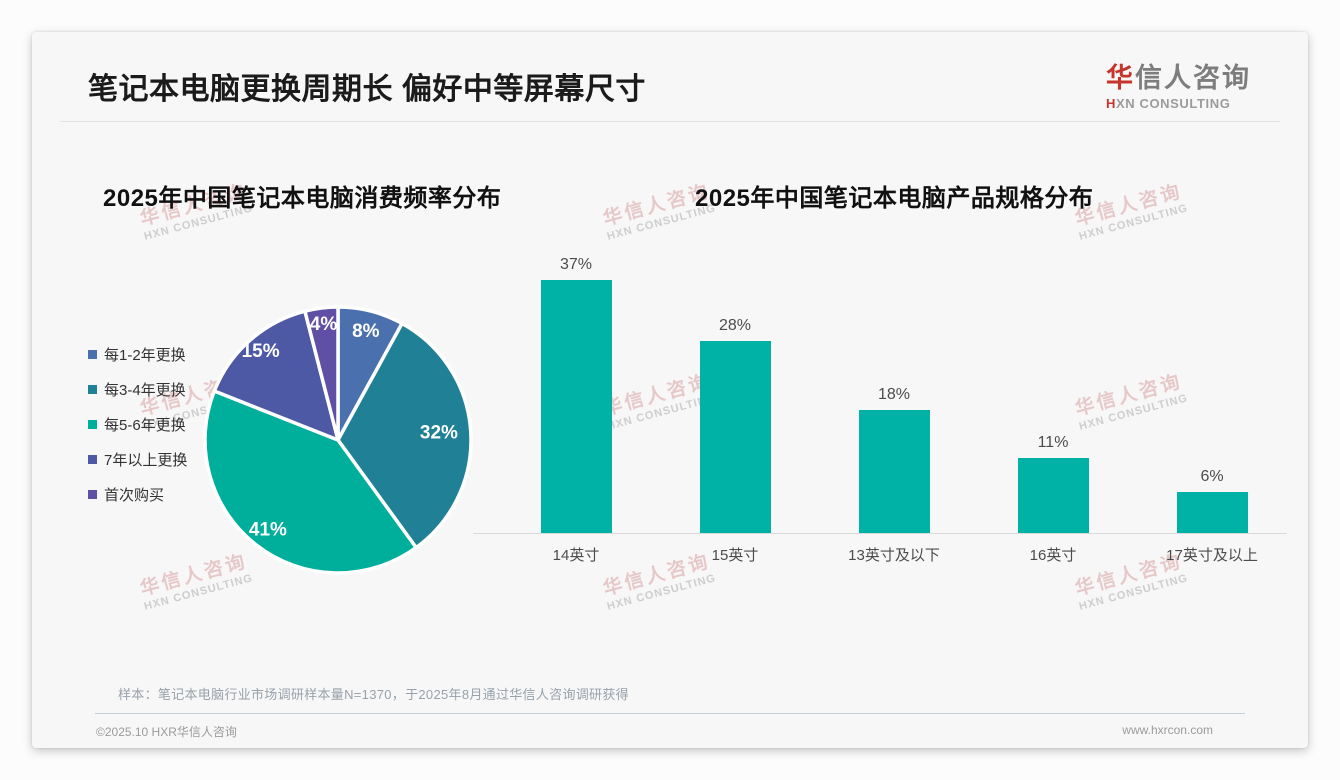 The width and height of the screenshot is (1340, 780). What do you see at coordinates (367, 89) in the screenshot?
I see `page-title: 笔记本电脑更换周期长 偏好中等屏幕尺寸` at bounding box center [367, 89].